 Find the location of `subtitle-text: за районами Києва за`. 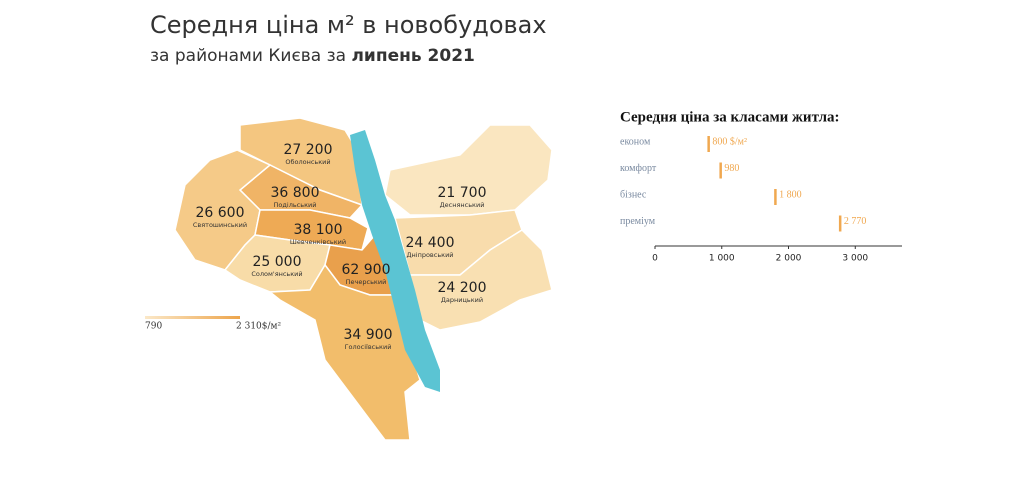

subtitle-text: за районами Києва за is located at coordinates (248, 56).